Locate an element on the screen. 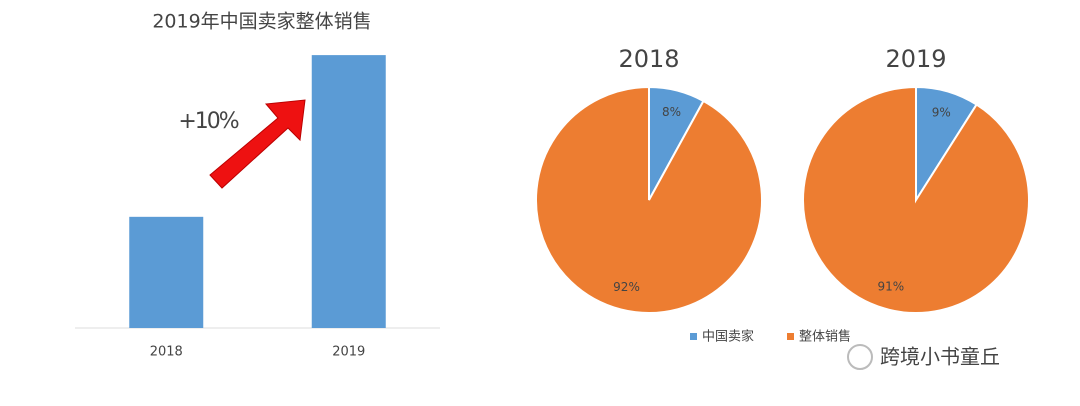 The height and width of the screenshot is (406, 1080). pie-title: 2018 is located at coordinates (648, 59).